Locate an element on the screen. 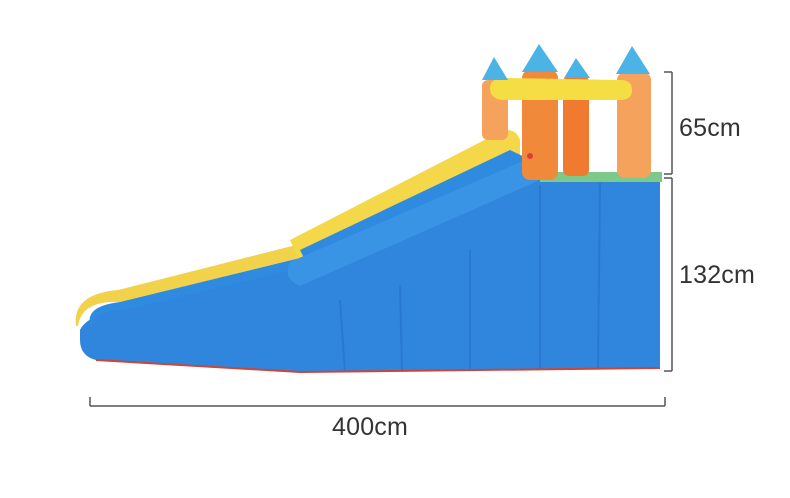 The image size is (790, 498). tower-crossbar is located at coordinates (561, 89).